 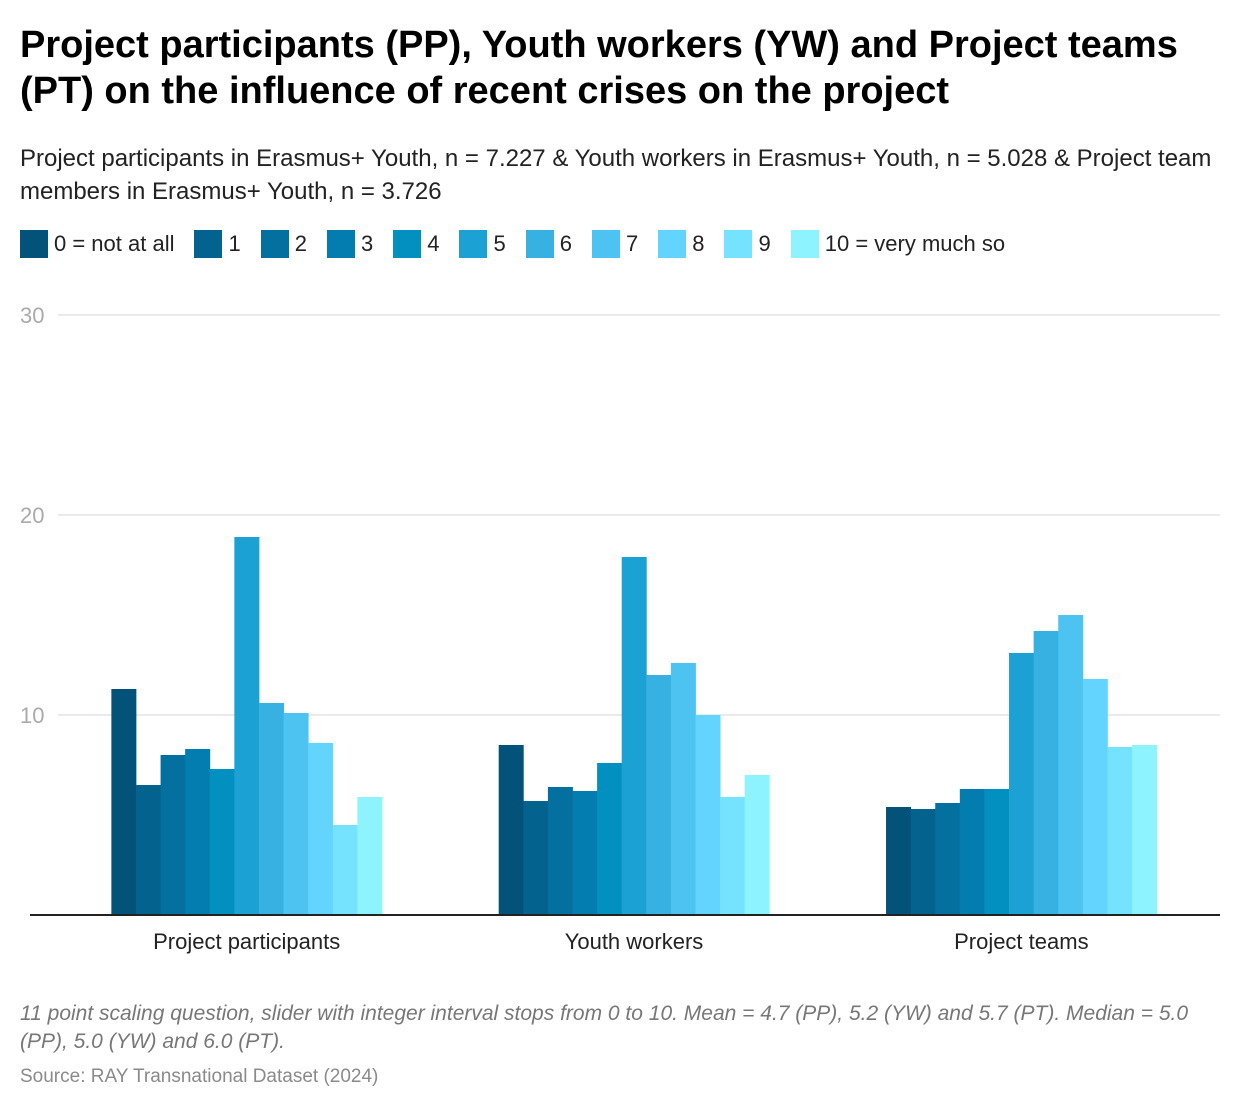 I want to click on x-tick-label: Project participants, so click(x=246, y=941).